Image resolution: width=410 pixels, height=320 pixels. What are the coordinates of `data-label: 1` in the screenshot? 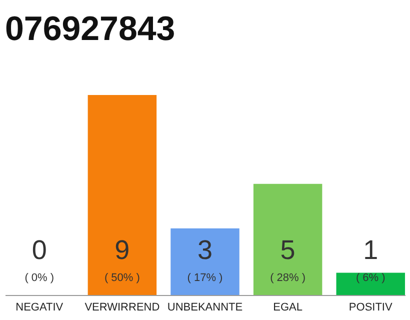 It's located at (370, 250).